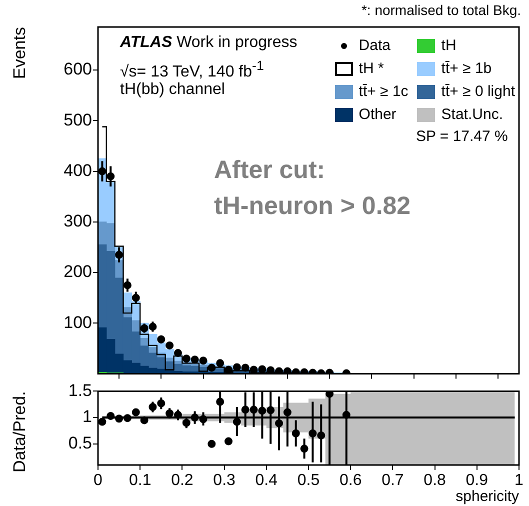 The image size is (529, 506). Describe the element at coordinates (472, 114) in the screenshot. I see `text: Stat.Unc.` at that location.